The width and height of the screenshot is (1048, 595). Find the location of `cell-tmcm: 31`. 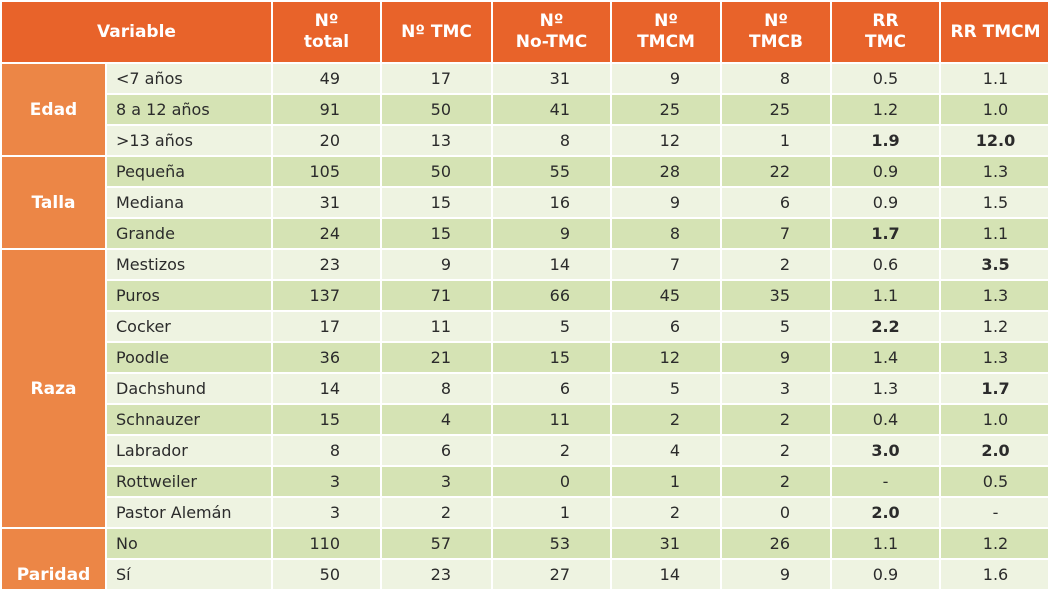

cell-tmcm: 31 is located at coordinates (666, 543).